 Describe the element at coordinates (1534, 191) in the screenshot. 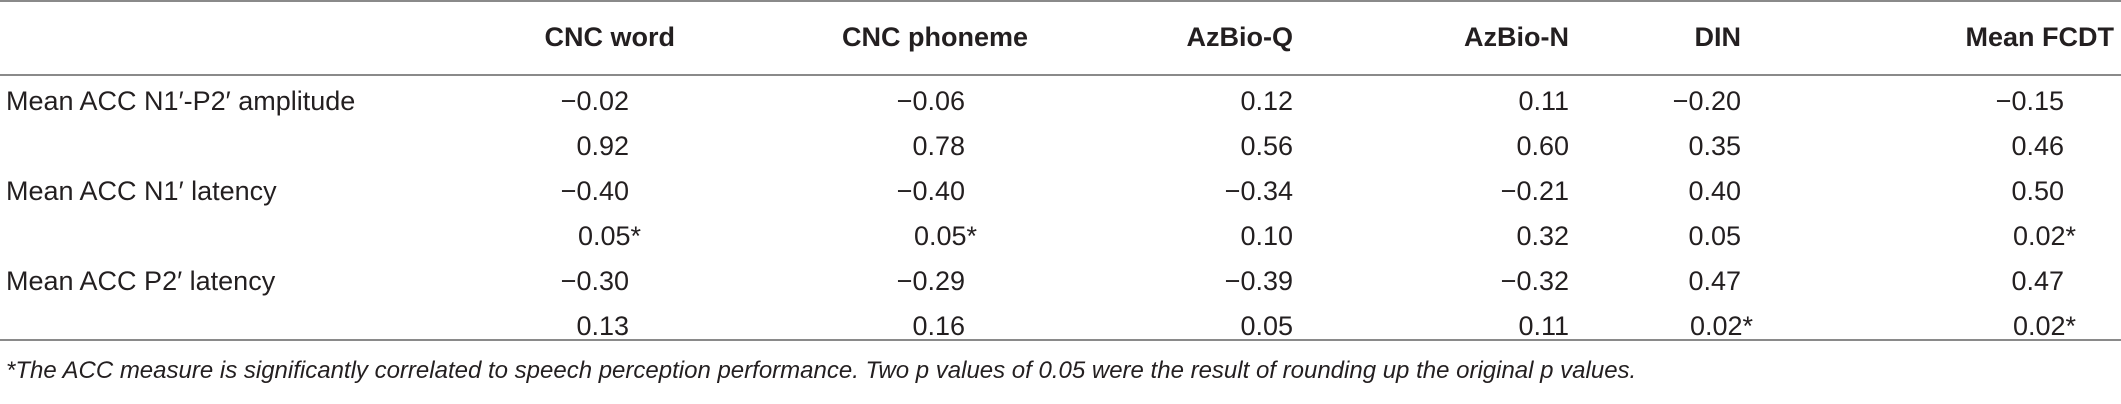

I see `cell-value: −0.21` at that location.